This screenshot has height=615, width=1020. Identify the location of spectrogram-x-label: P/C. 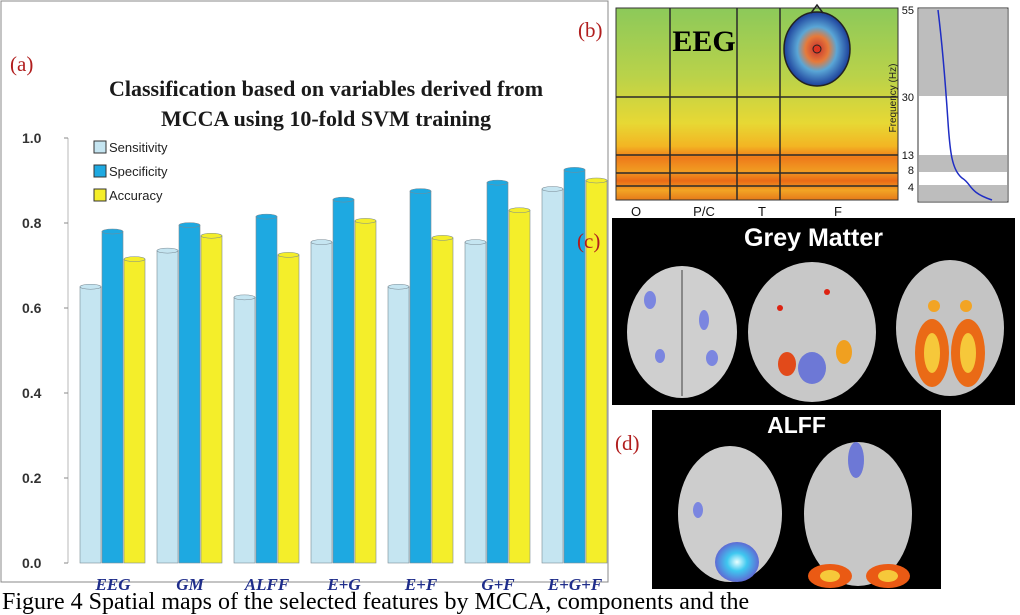
(704, 211).